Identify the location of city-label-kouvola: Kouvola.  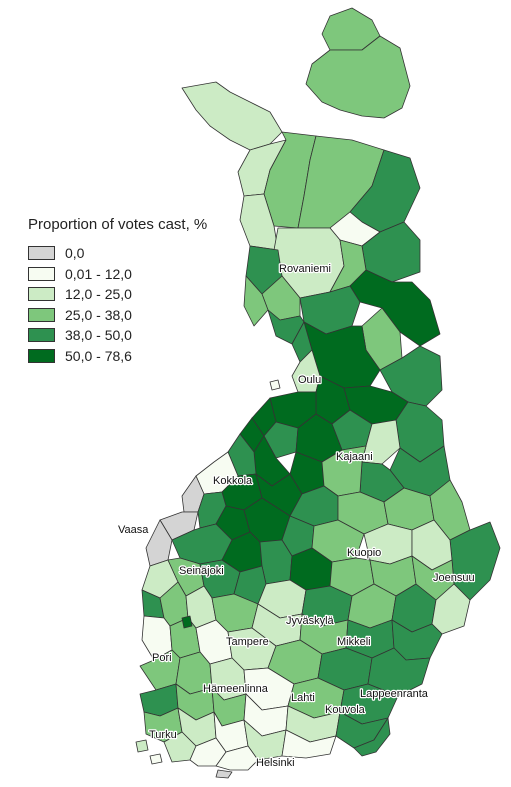
(345, 710).